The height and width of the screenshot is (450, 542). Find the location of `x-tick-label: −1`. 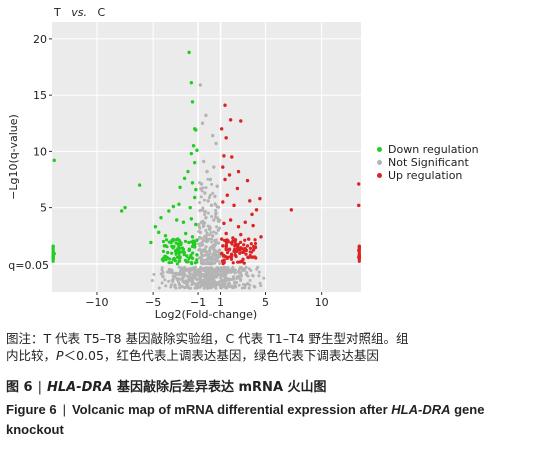

x-tick-label: −1 is located at coordinates (198, 302).